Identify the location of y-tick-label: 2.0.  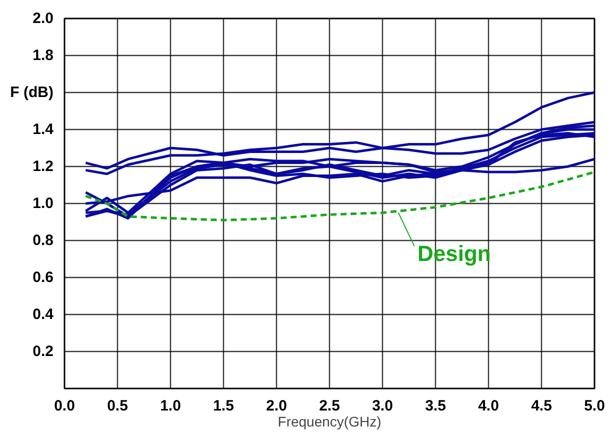
(43, 18).